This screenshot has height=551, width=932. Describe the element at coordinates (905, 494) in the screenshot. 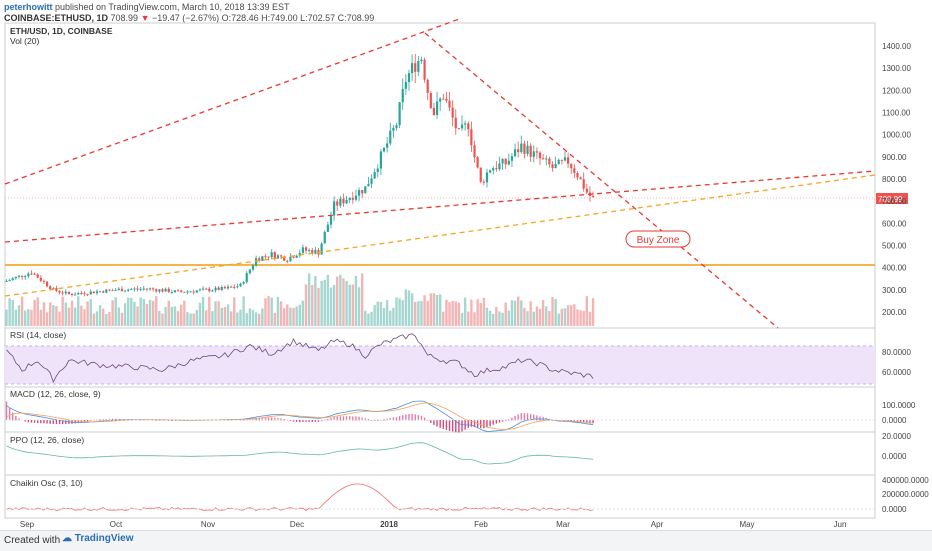

I see `indicator-tick-label: 200000.0000` at that location.